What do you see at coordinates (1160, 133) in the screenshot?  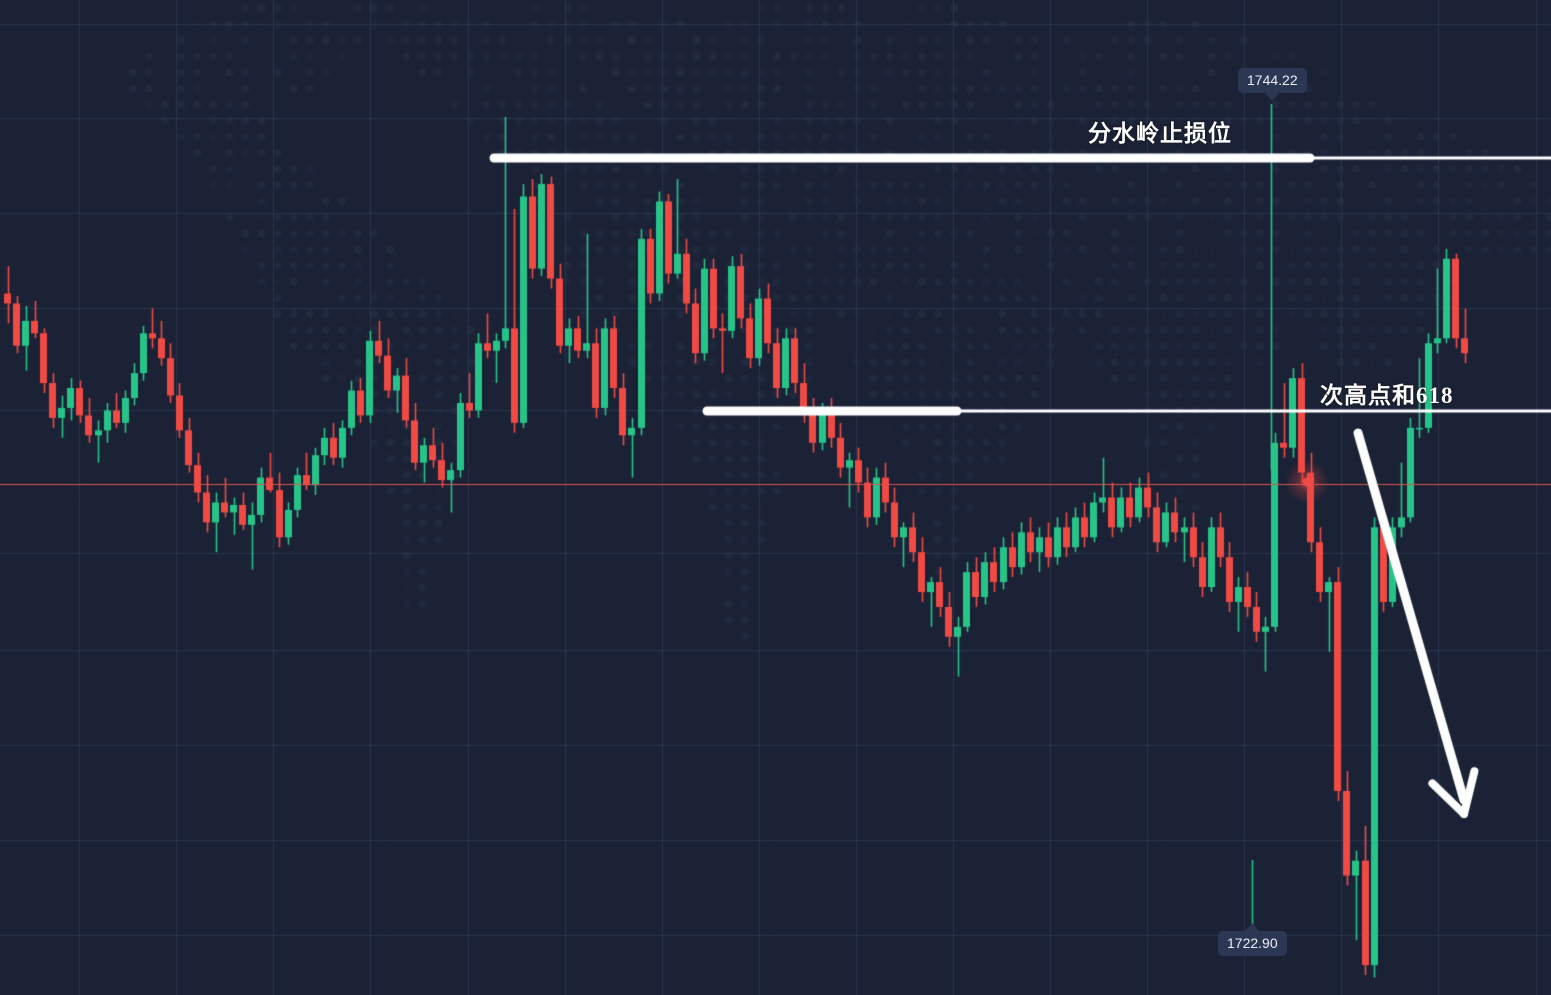 I see `annotation-stop-loss-label: 分水岭止损位` at bounding box center [1160, 133].